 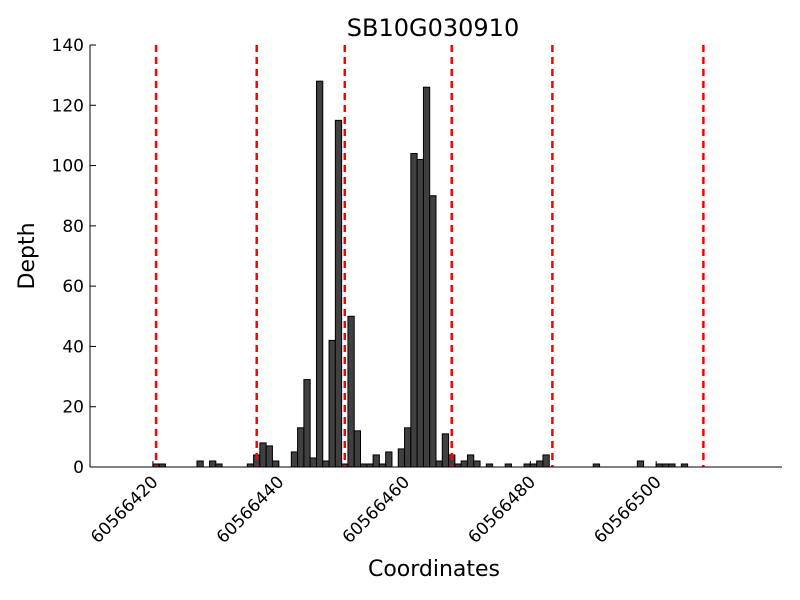 What do you see at coordinates (68, 106) in the screenshot?
I see `y-tick-label: 120` at bounding box center [68, 106].